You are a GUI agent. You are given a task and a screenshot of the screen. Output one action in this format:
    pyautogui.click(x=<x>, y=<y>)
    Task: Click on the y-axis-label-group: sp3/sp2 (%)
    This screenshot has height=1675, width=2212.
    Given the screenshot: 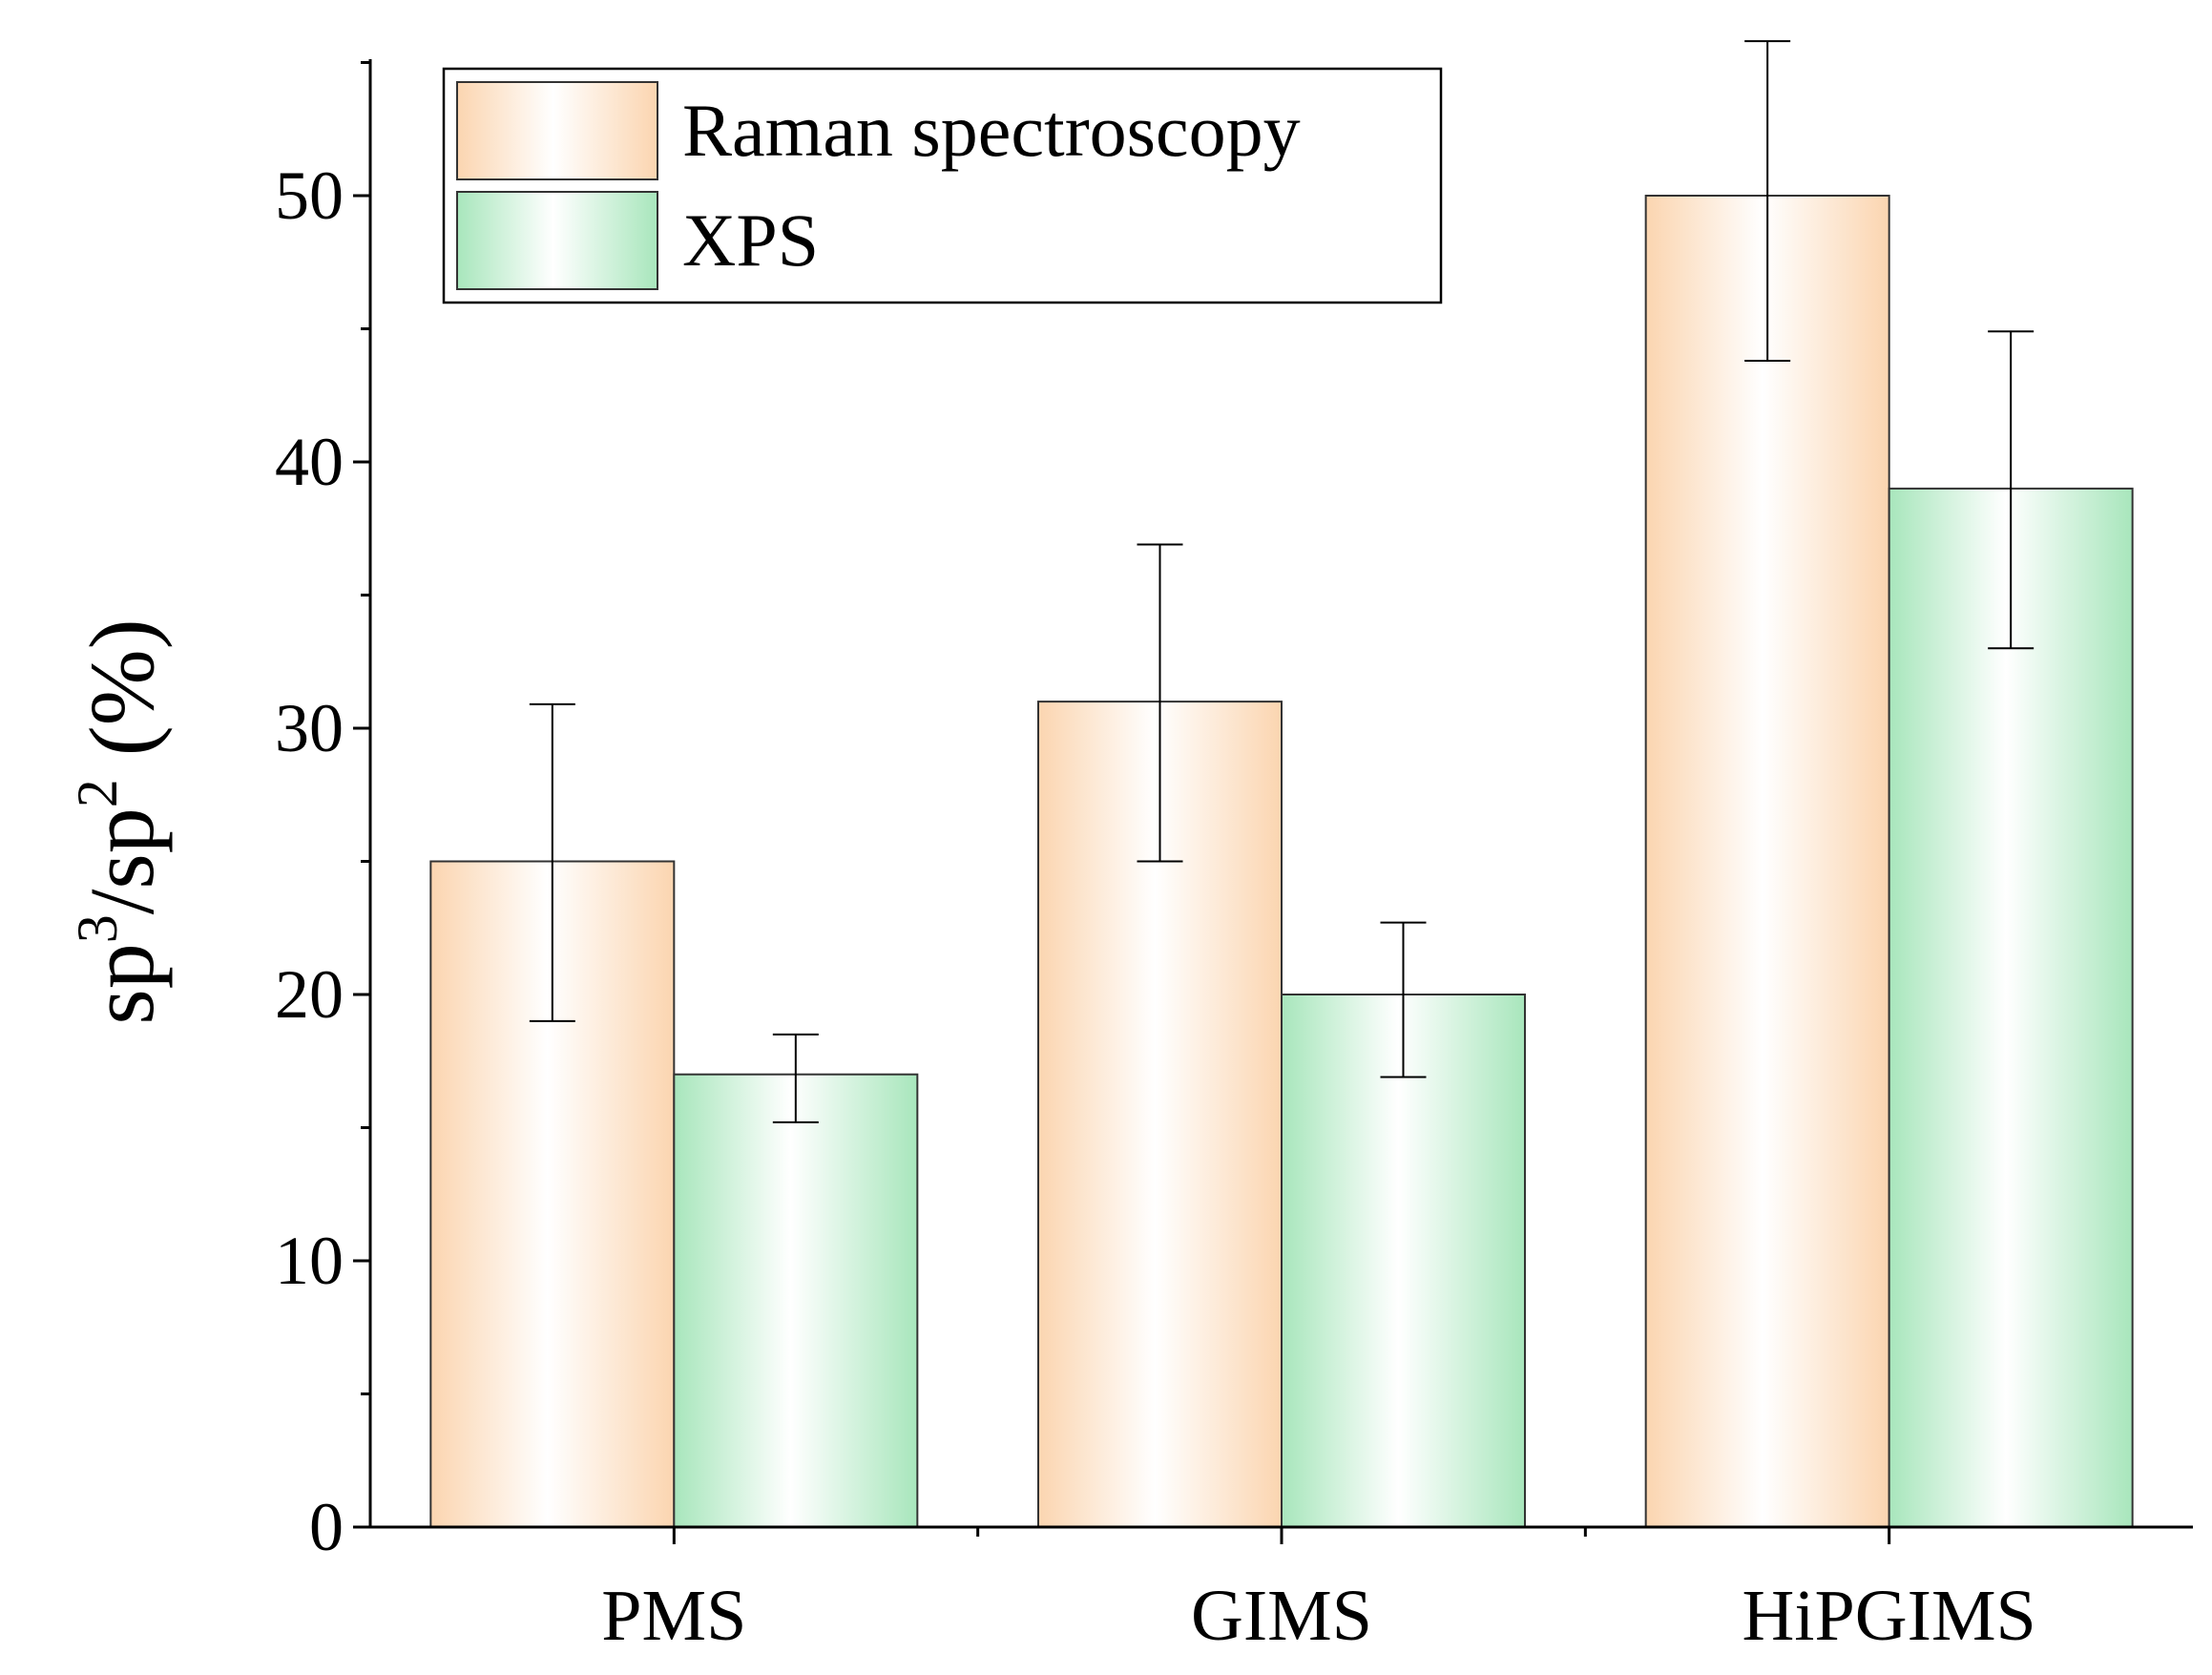 What is the action you would take?
    pyautogui.click(x=120, y=821)
    